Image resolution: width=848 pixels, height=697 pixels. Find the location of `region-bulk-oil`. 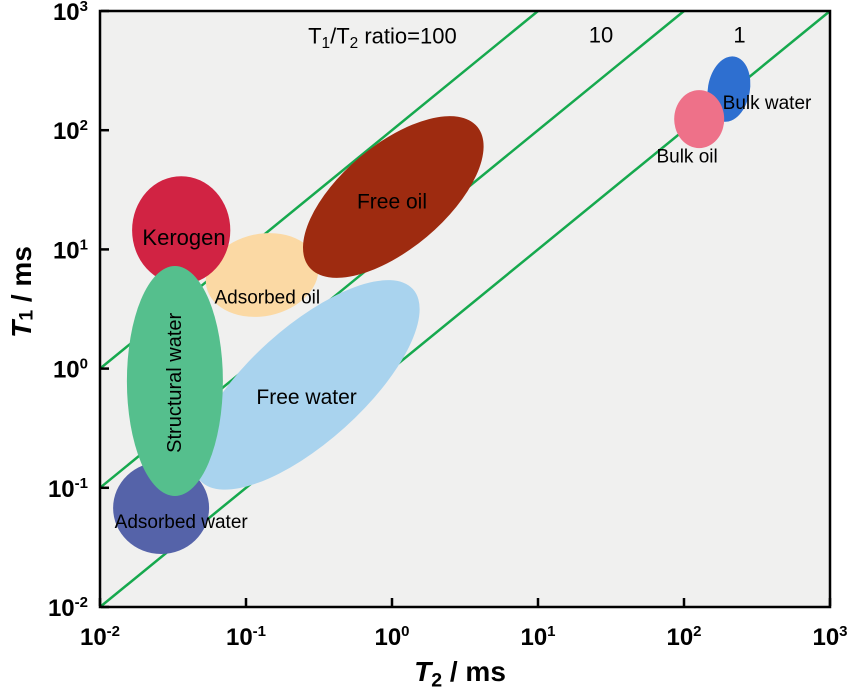

region-bulk-oil is located at coordinates (699, 119).